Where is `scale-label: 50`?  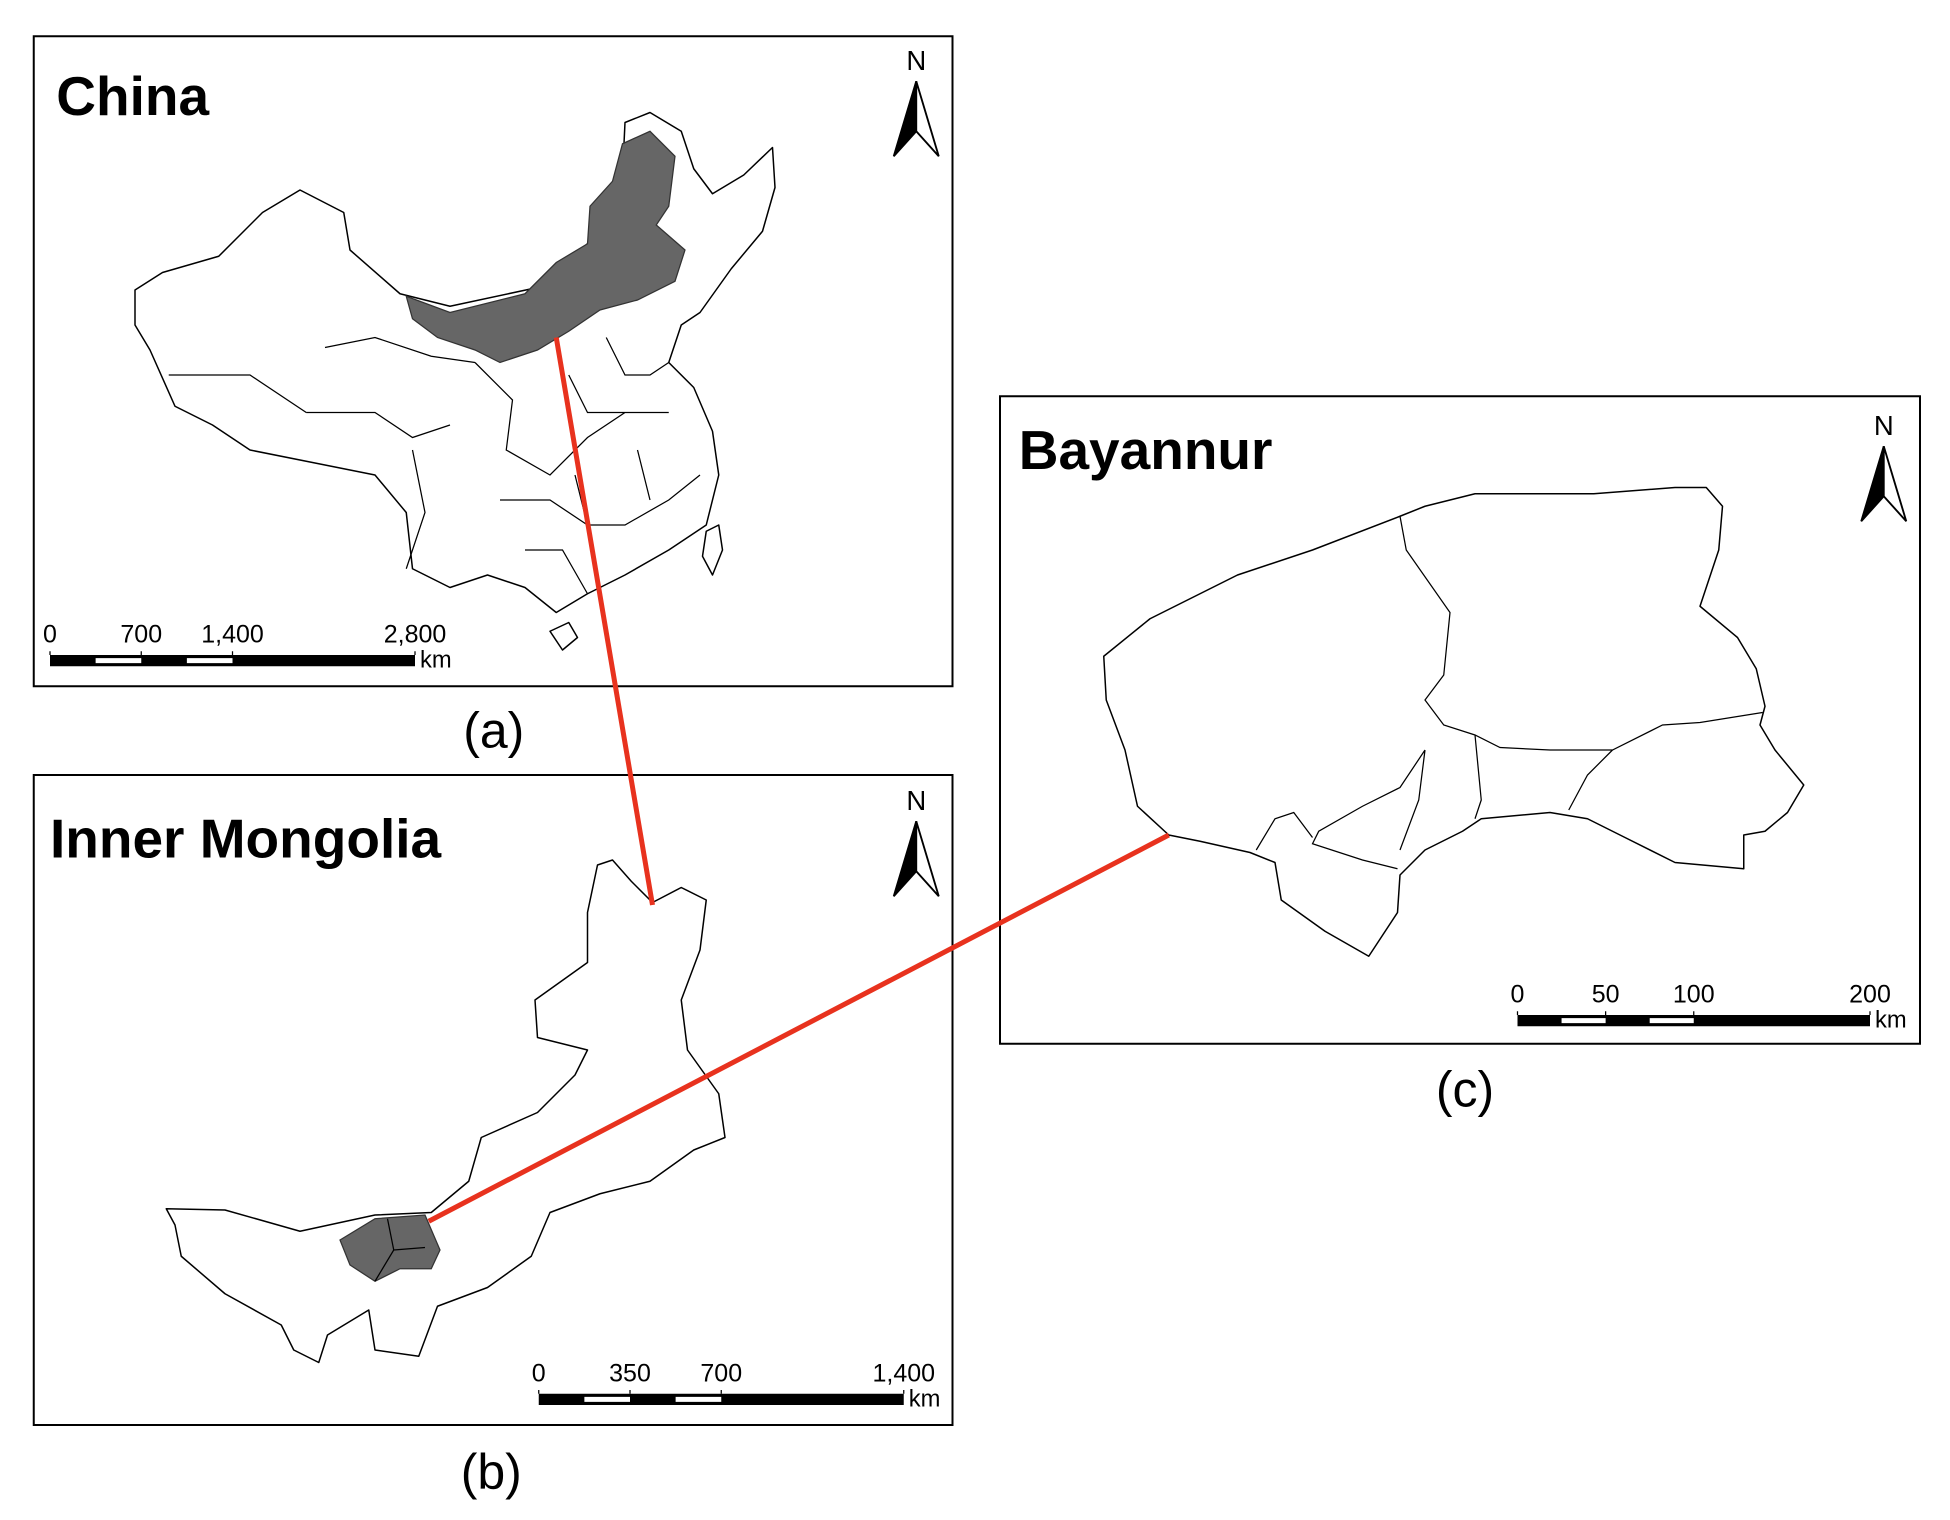 scale-label: 50 is located at coordinates (1606, 995).